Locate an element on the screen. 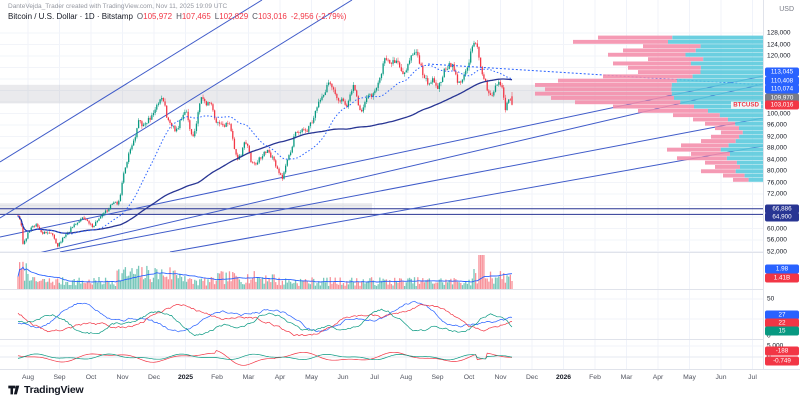 This screenshot has height=401, width=800. price-axis-border is located at coordinates (763, 184).